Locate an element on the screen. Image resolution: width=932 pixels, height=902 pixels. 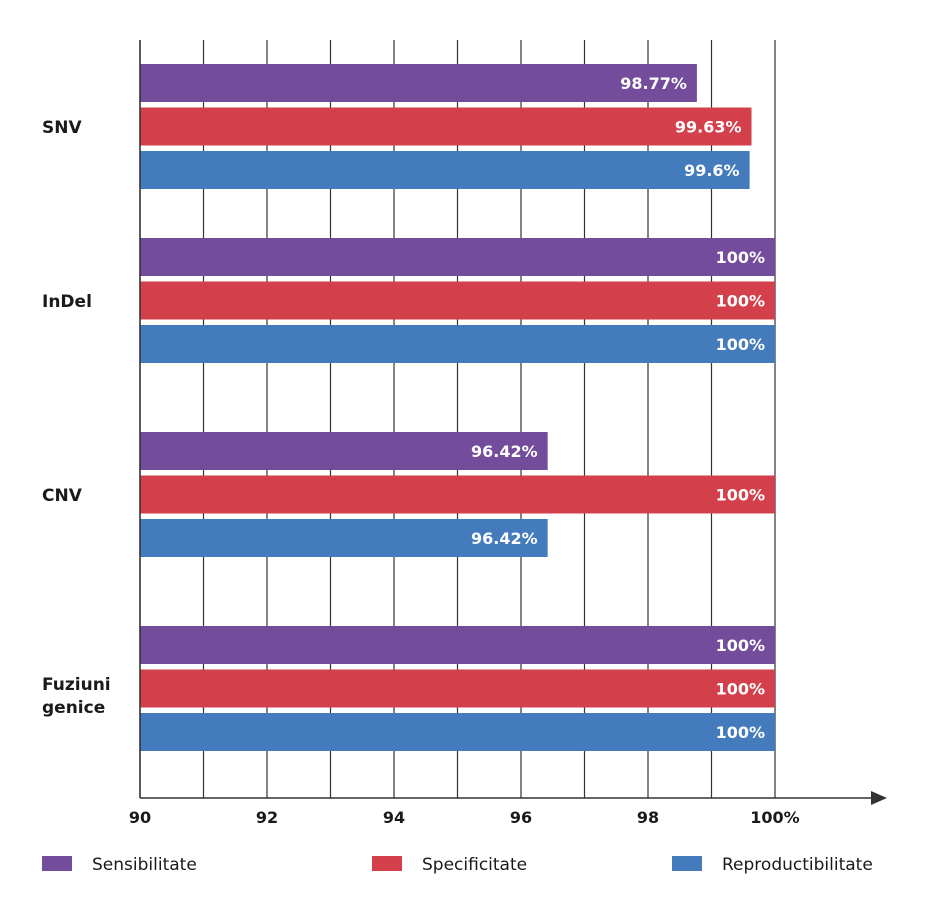
legend-label: Specificitate is located at coordinates (474, 865).